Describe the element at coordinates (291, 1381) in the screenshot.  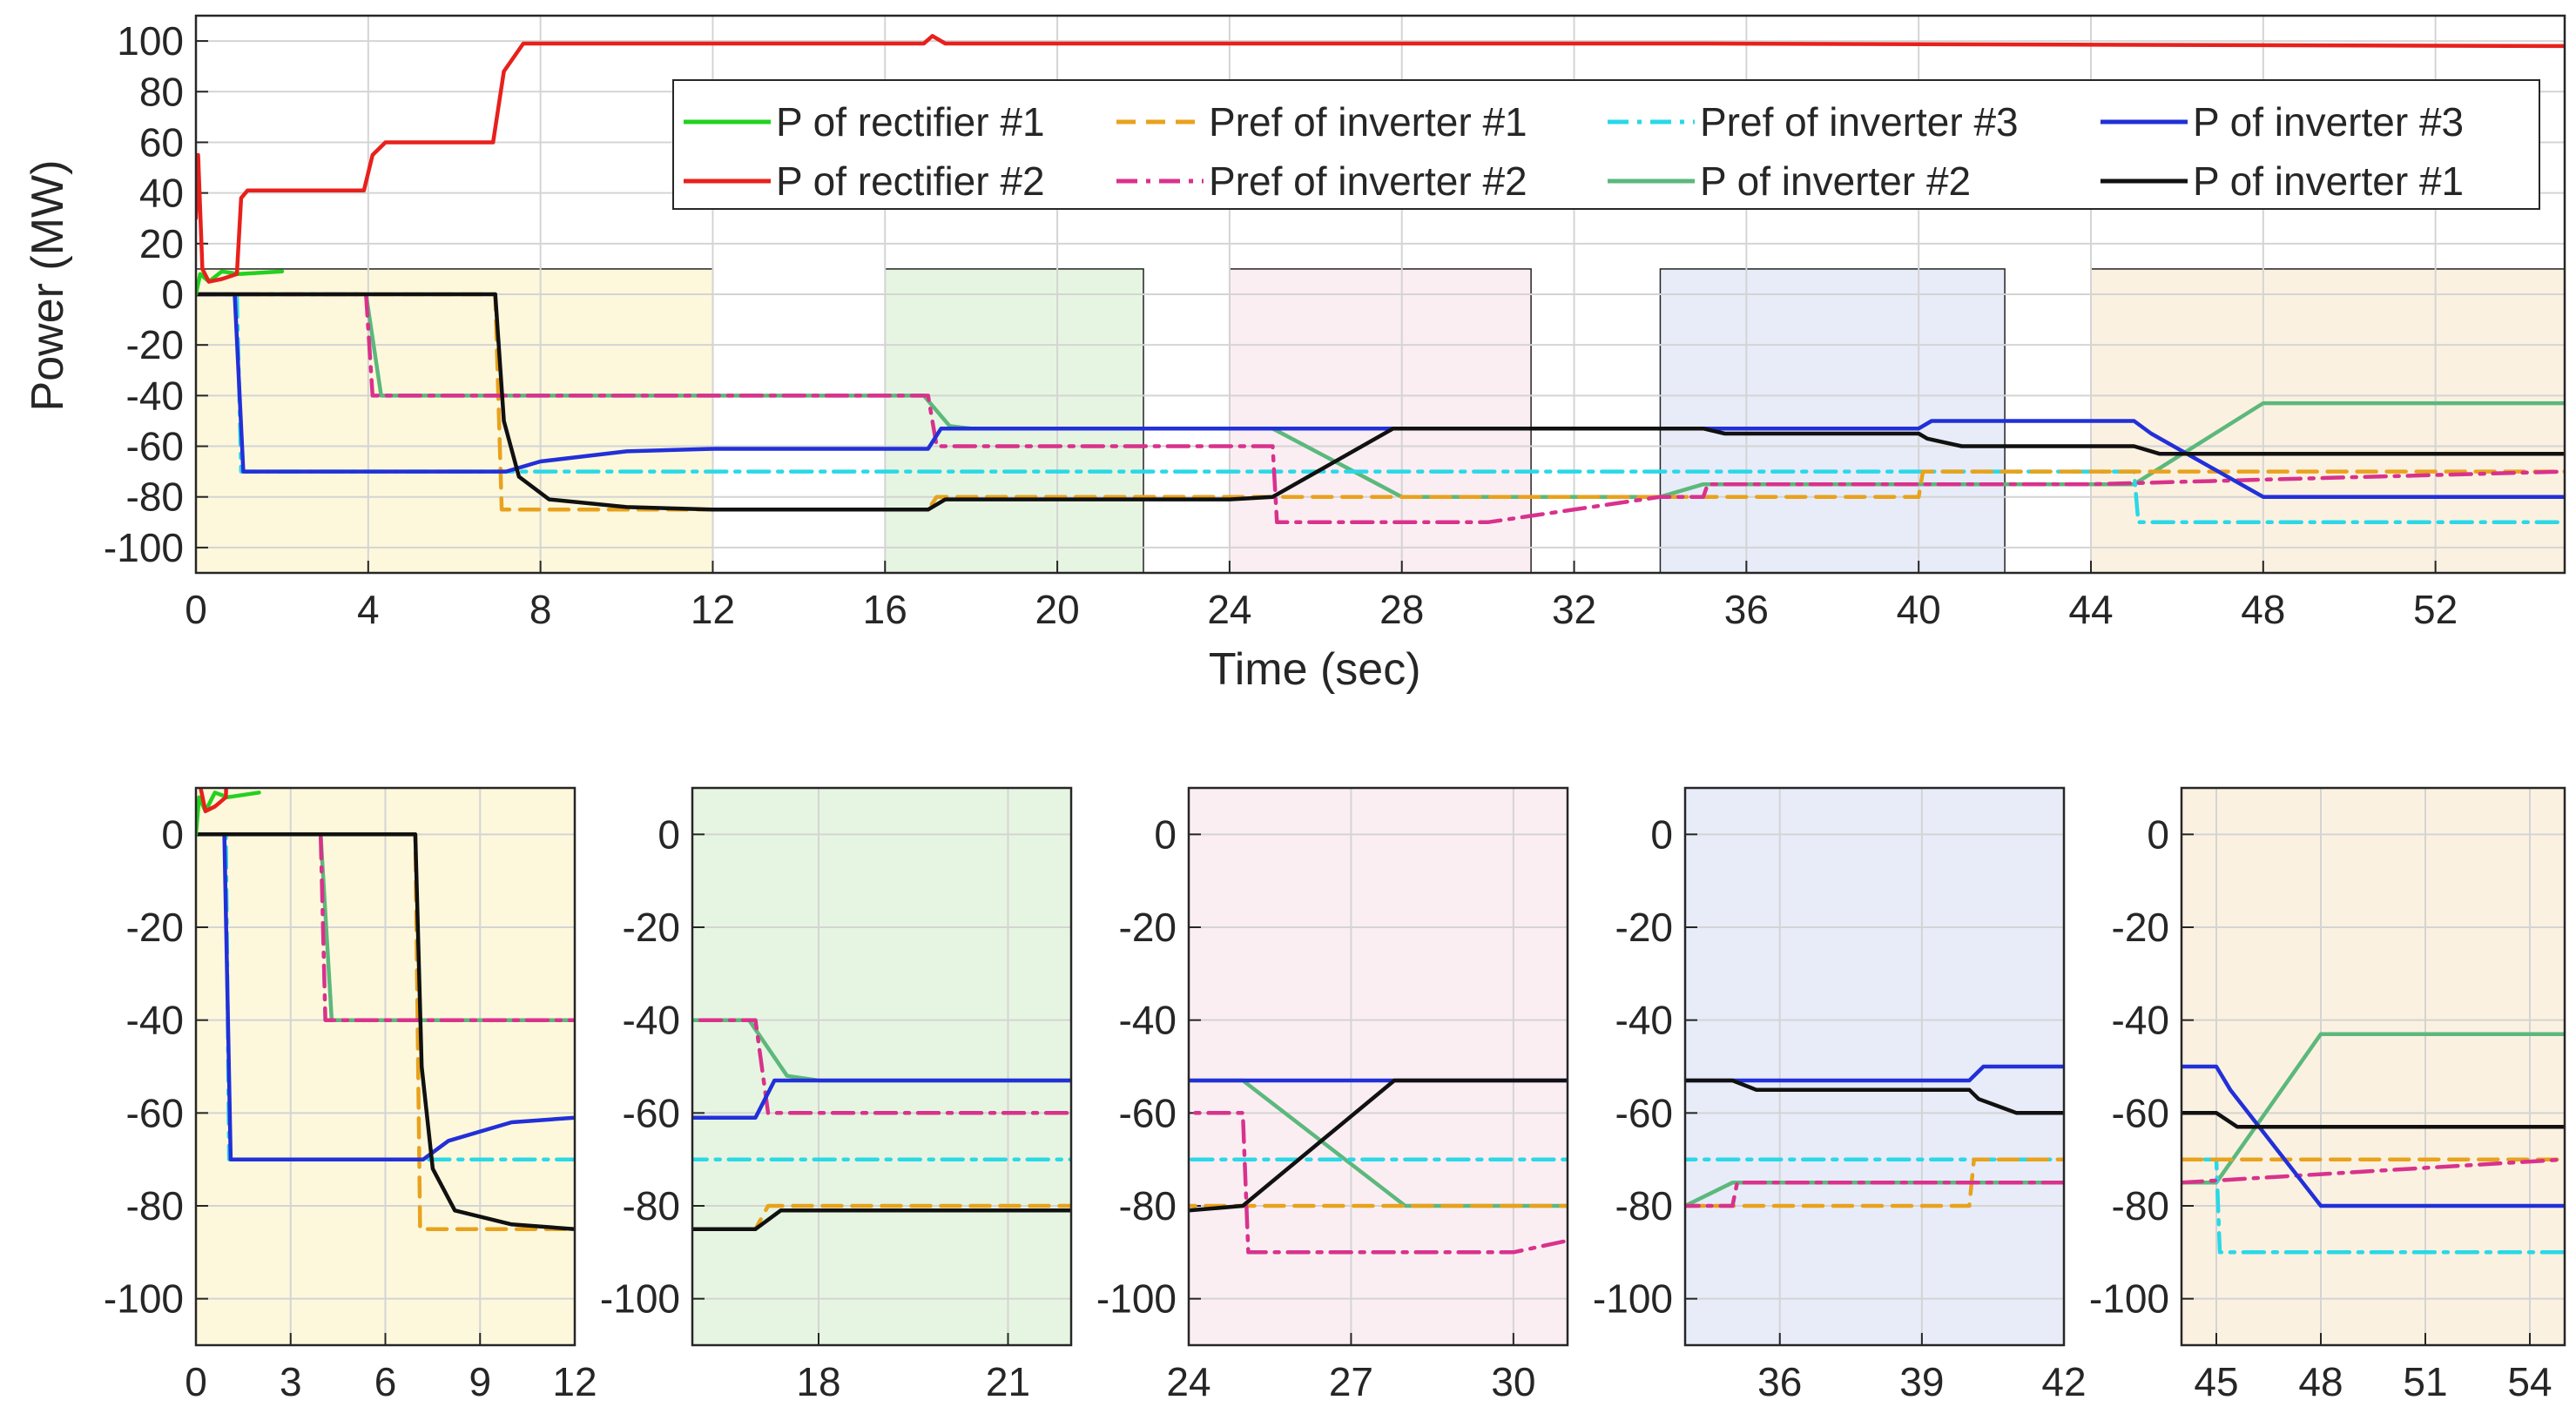
I see `x-tick-label: 3` at that location.